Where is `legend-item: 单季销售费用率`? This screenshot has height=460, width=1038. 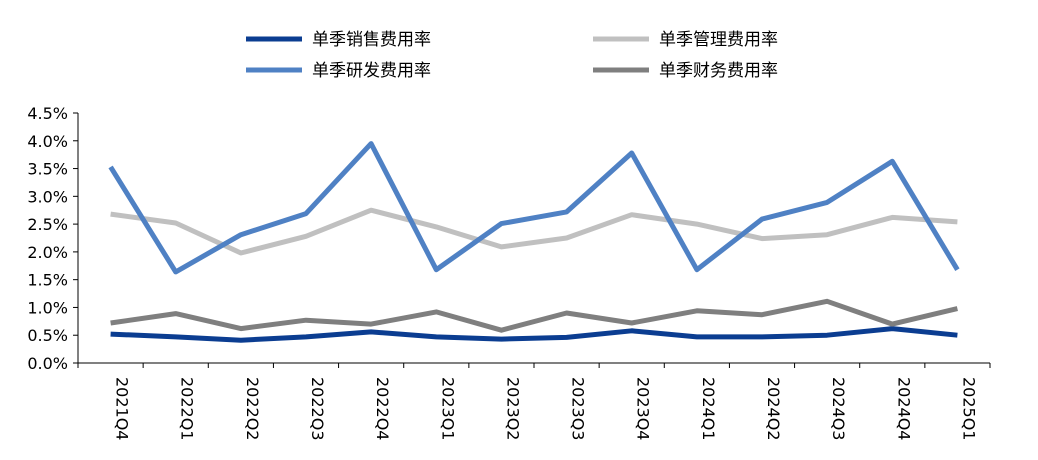
legend-item: 单季销售费用率 is located at coordinates (338, 40).